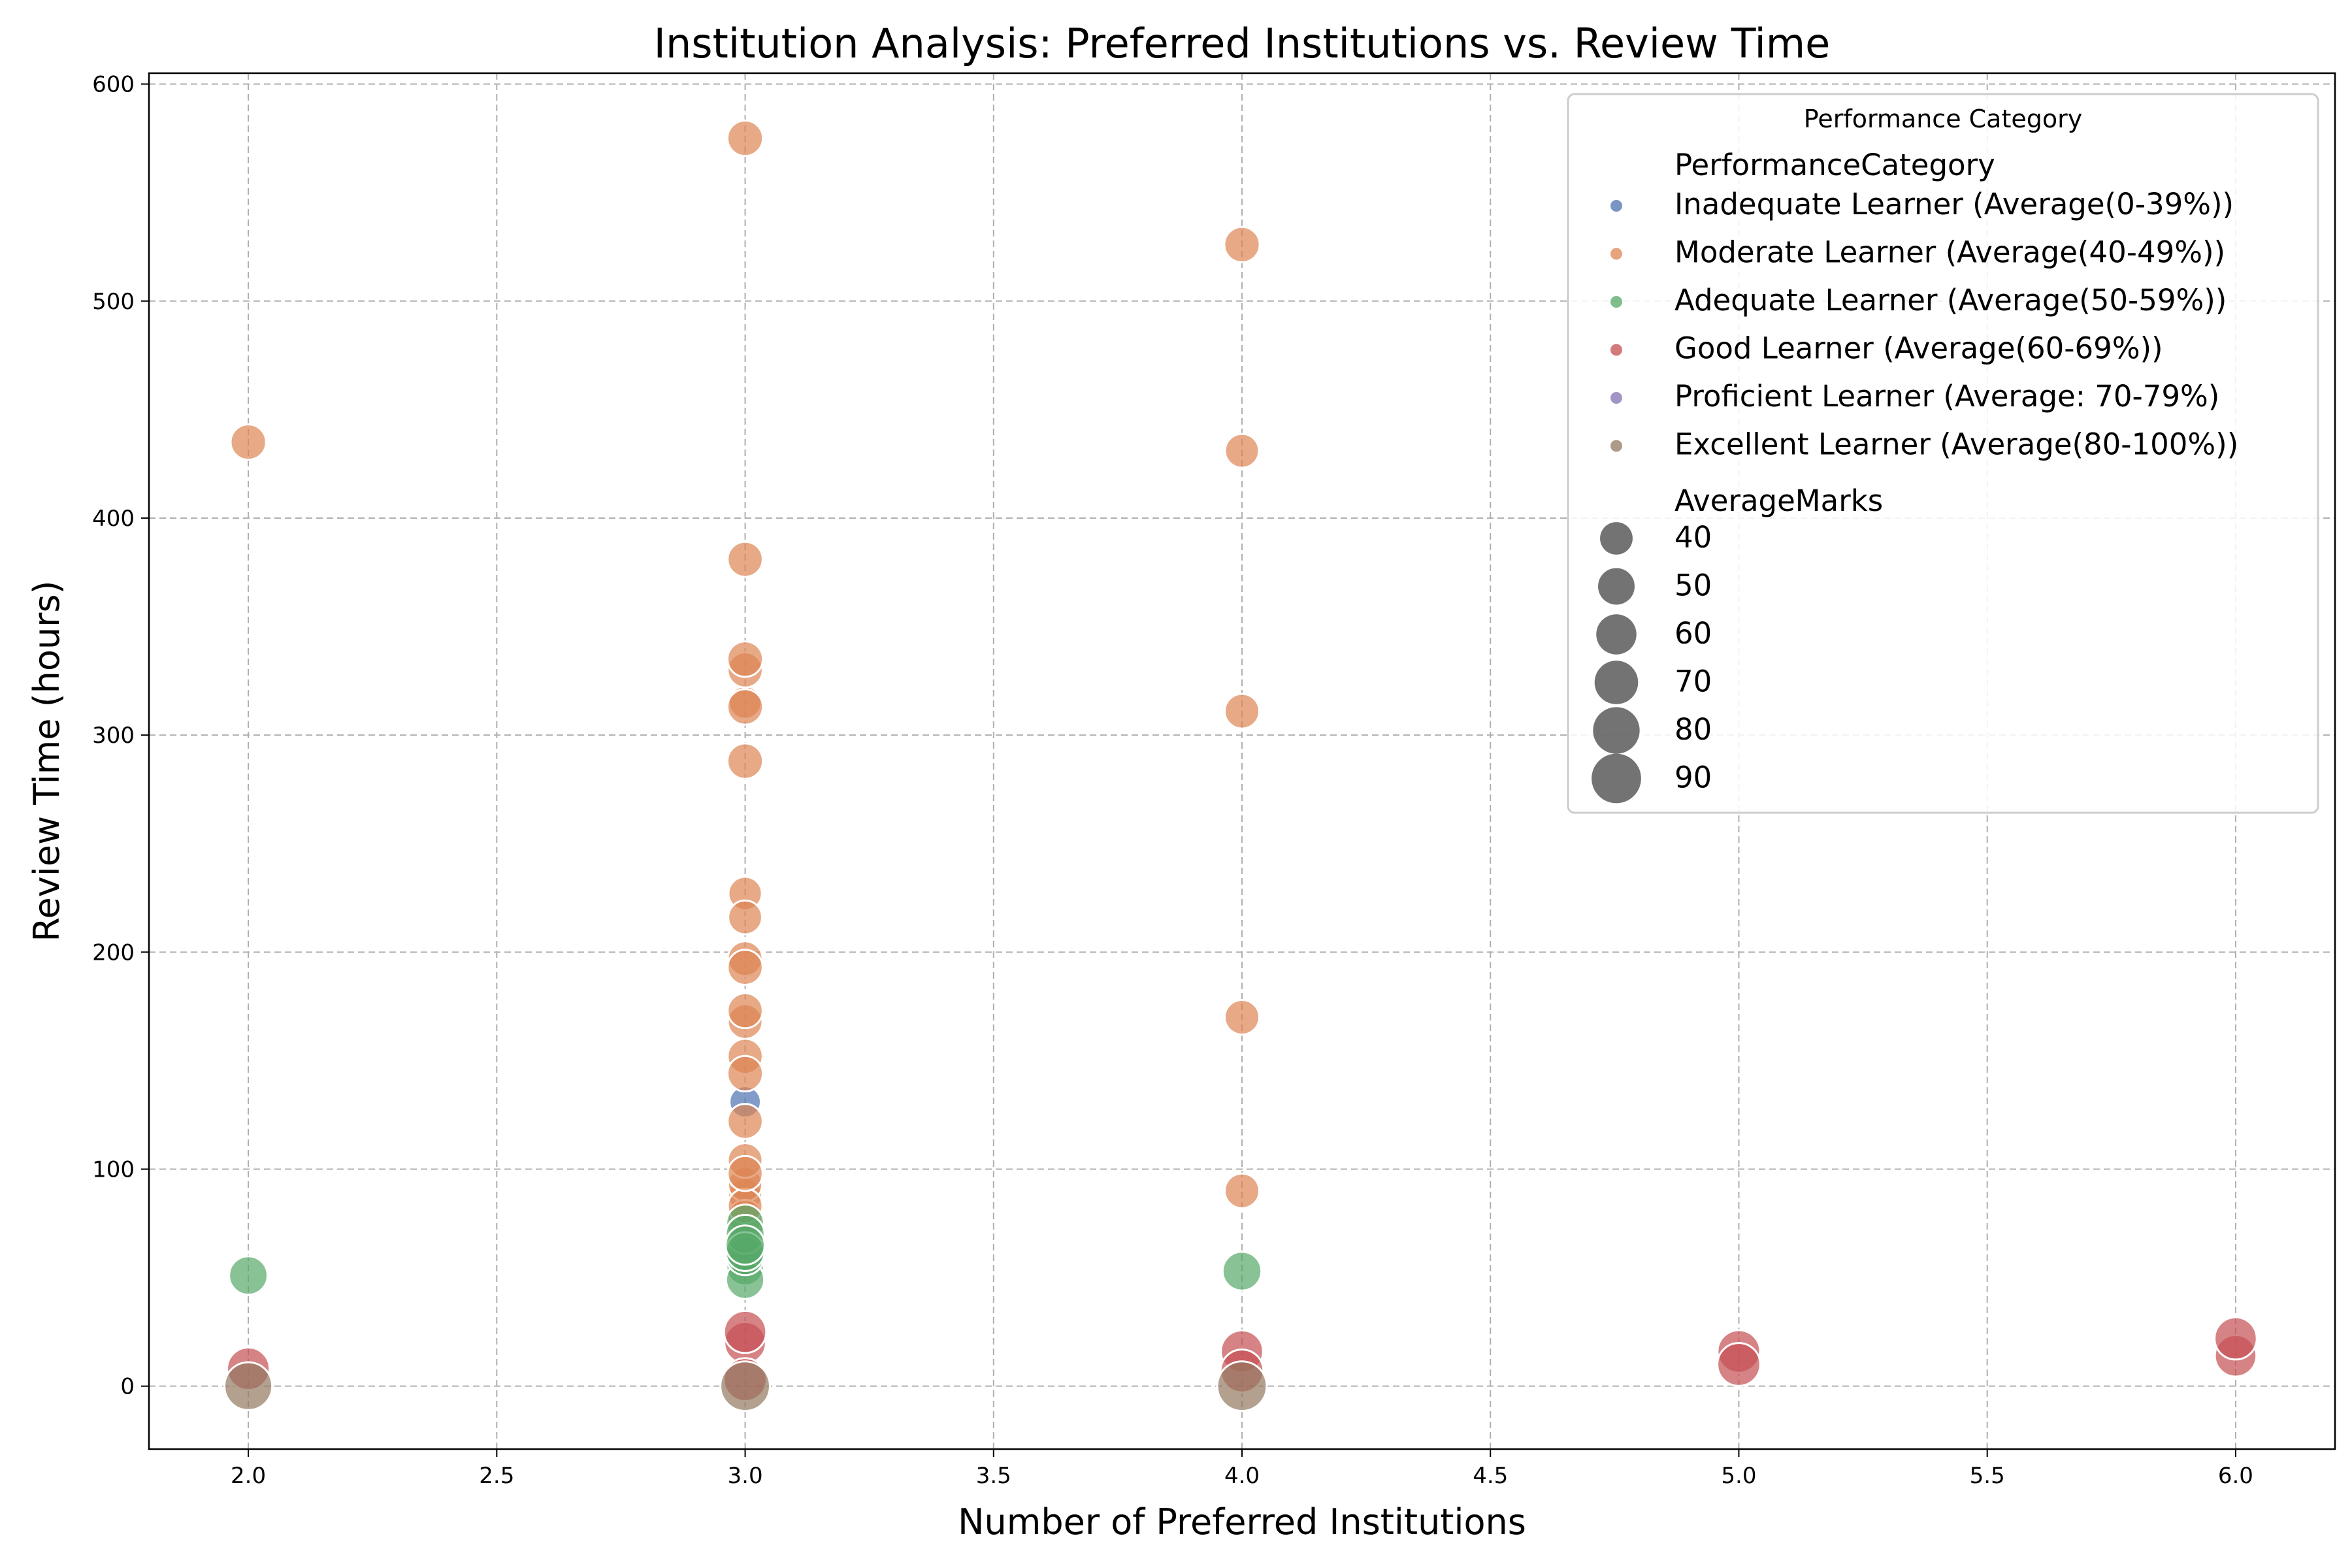 The width and height of the screenshot is (2352, 1568). I want to click on x-tick-label: 6.0, so click(2235, 1476).